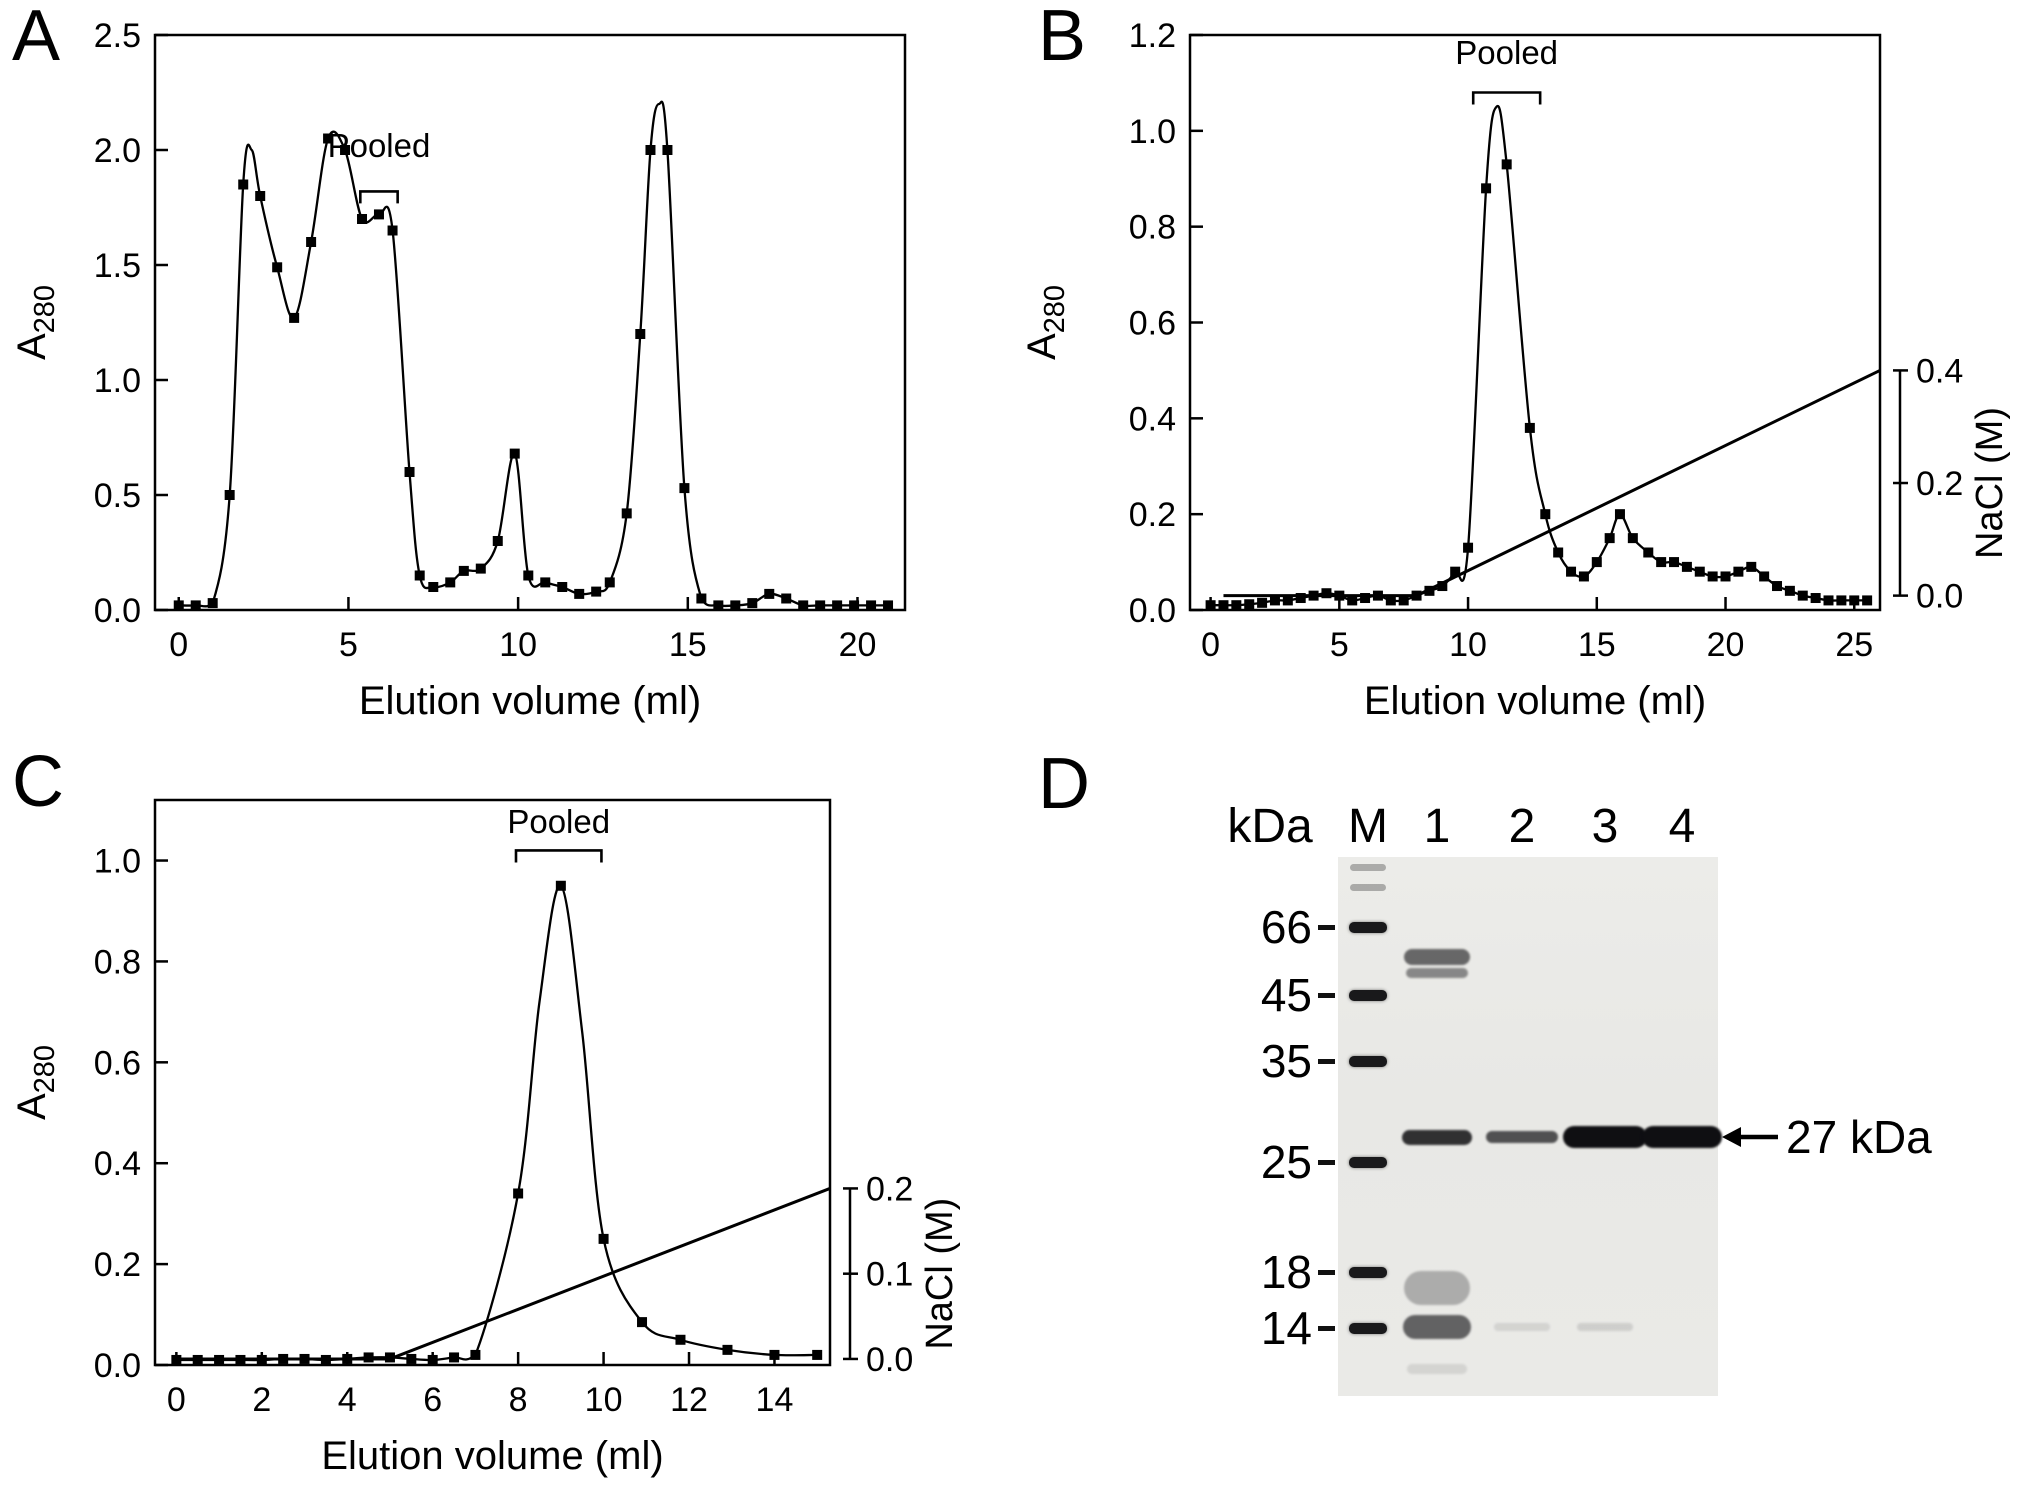 Image resolution: width=2031 pixels, height=1488 pixels. What do you see at coordinates (1152, 36) in the screenshot?
I see `svg-text: 1.2` at bounding box center [1152, 36].